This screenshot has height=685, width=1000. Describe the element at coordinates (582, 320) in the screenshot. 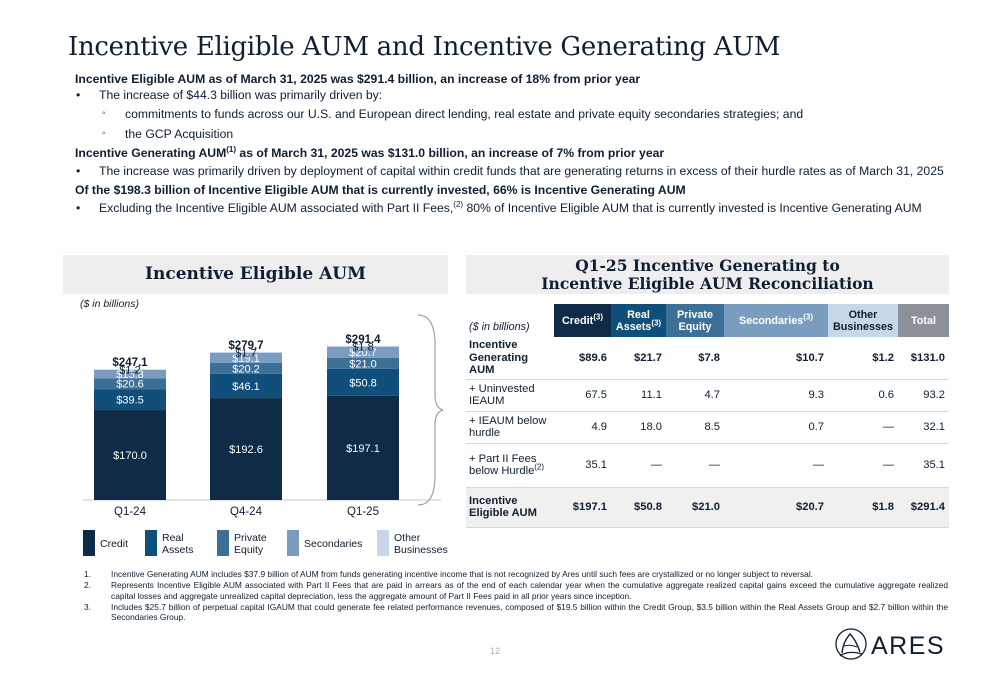

I see `column-header: Credit(3)` at that location.